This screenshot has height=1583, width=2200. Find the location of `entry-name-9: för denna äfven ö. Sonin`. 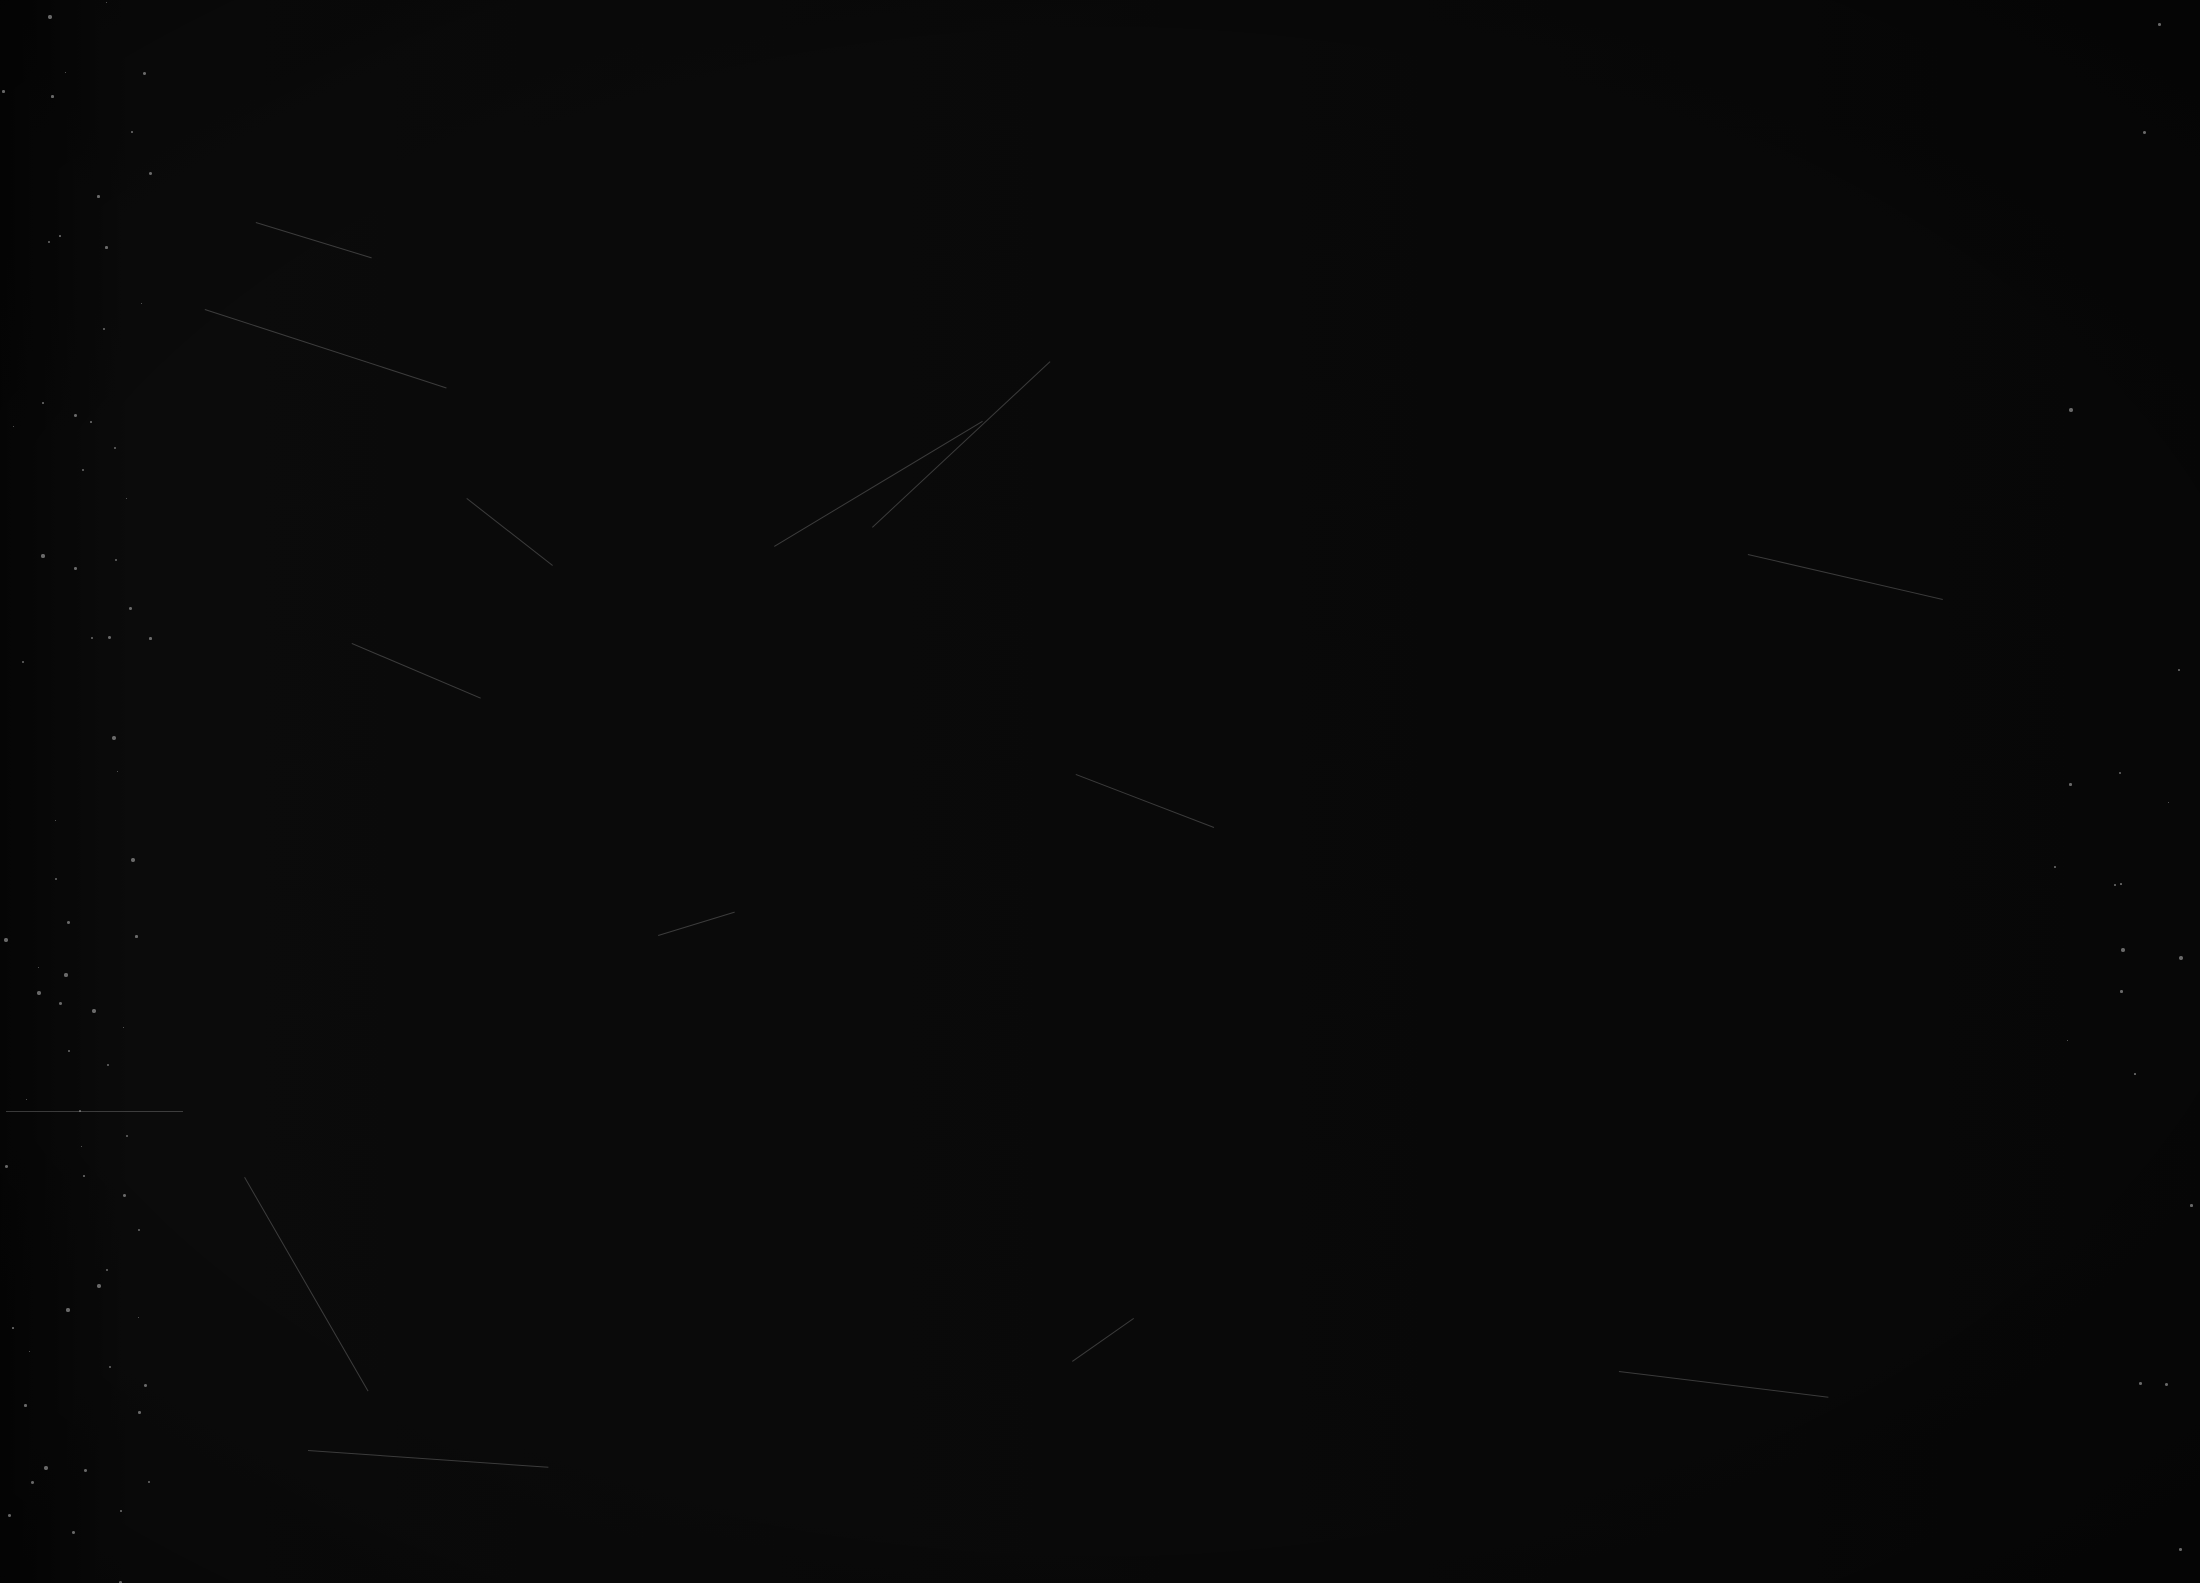

entry-name-9: för denna äfven ö. Sonin is located at coordinates (302, 538).